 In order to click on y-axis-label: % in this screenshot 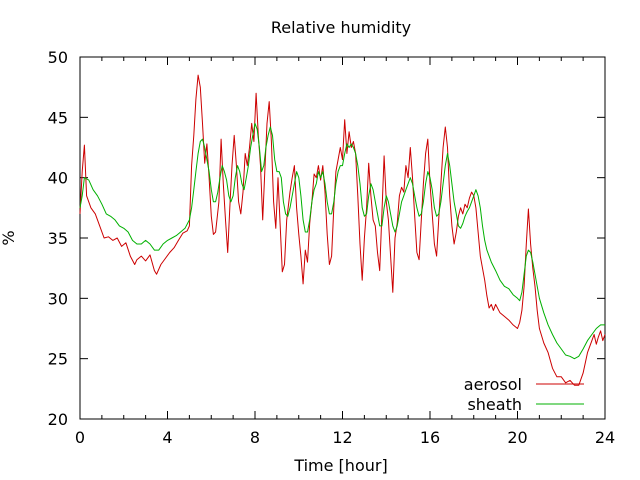, I will do `click(9, 237)`.